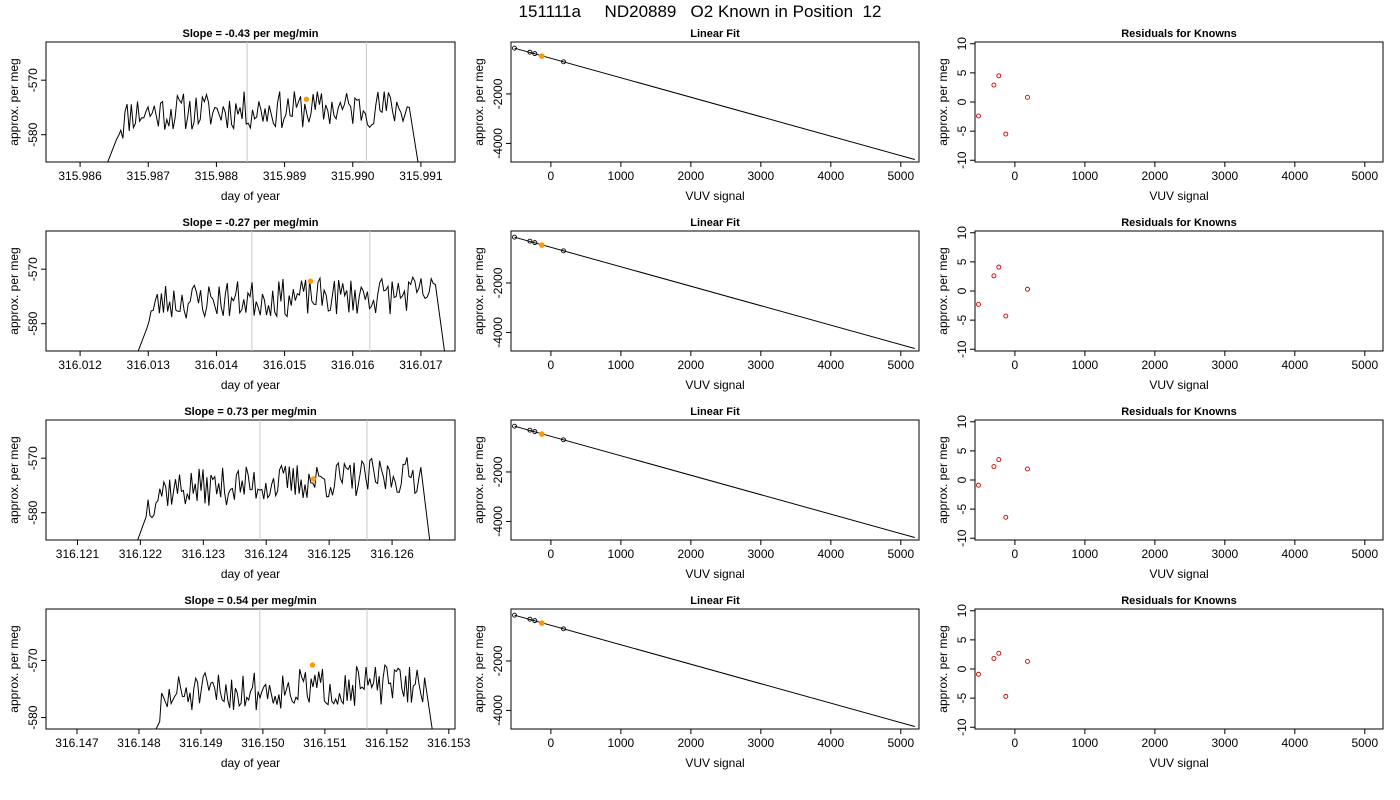  What do you see at coordinates (421, 176) in the screenshot?
I see `x-tick-label: 315.991` at bounding box center [421, 176].